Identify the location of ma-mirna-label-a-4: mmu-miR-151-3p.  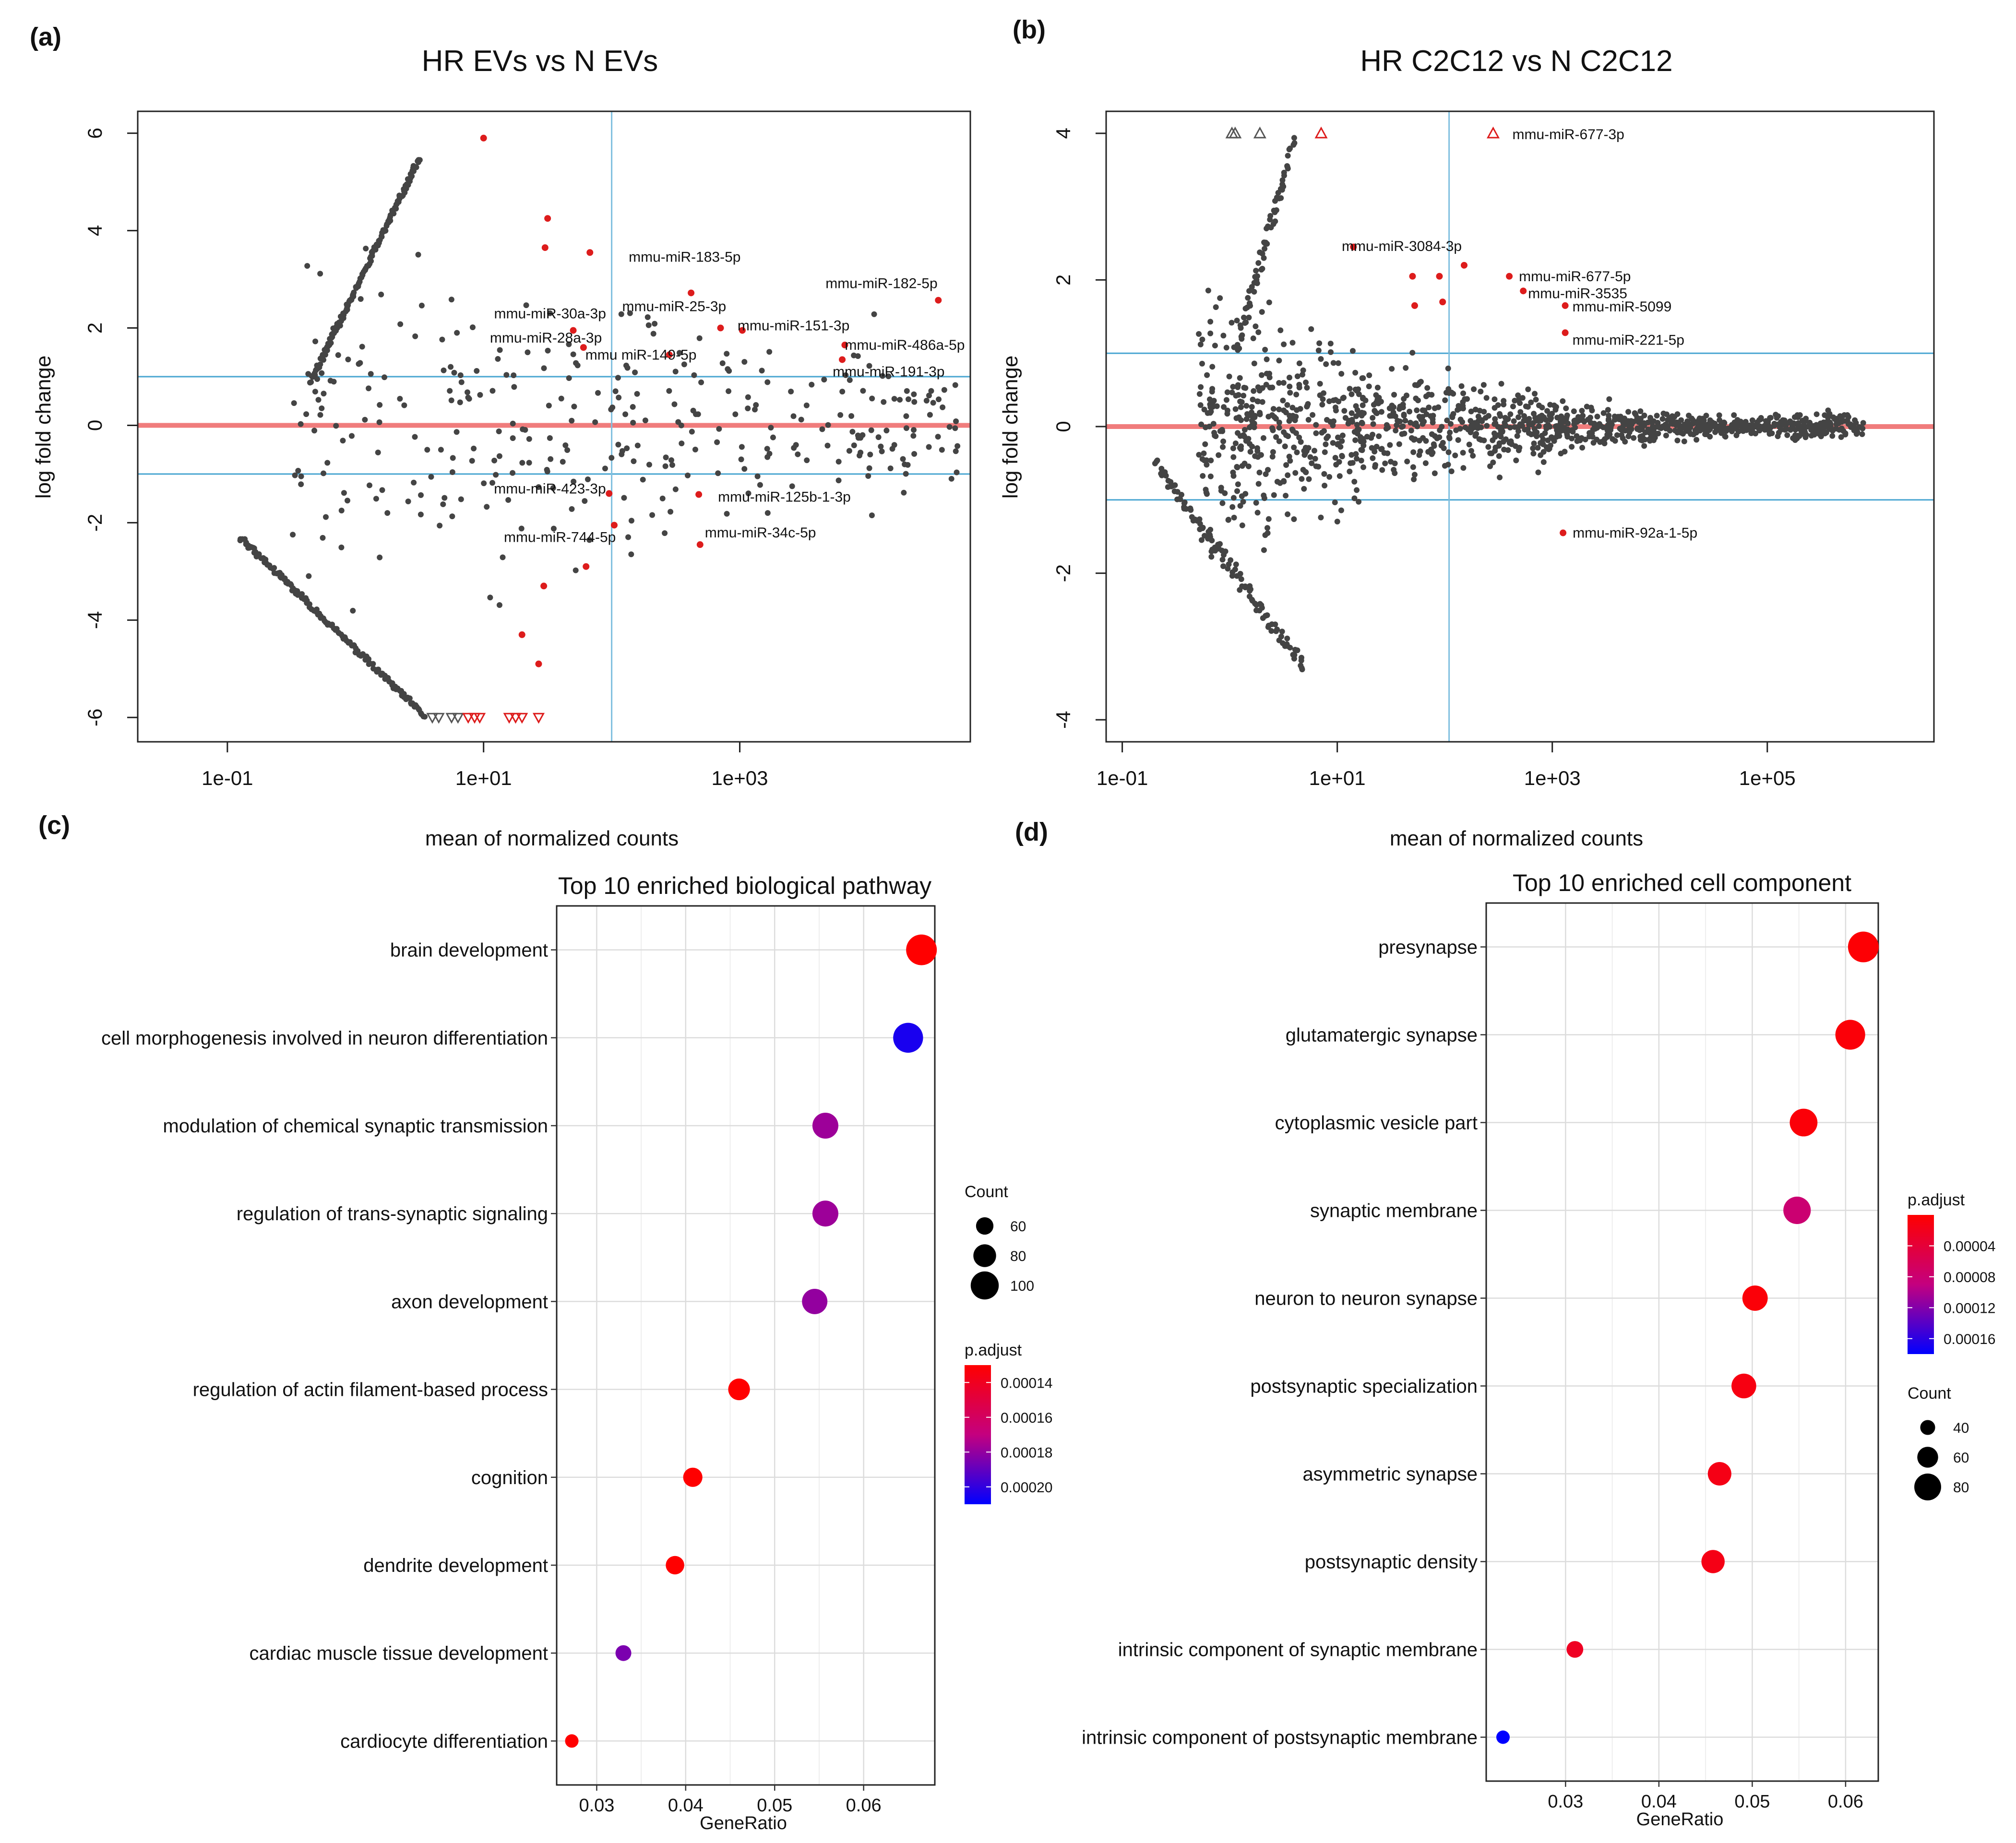
(793, 326).